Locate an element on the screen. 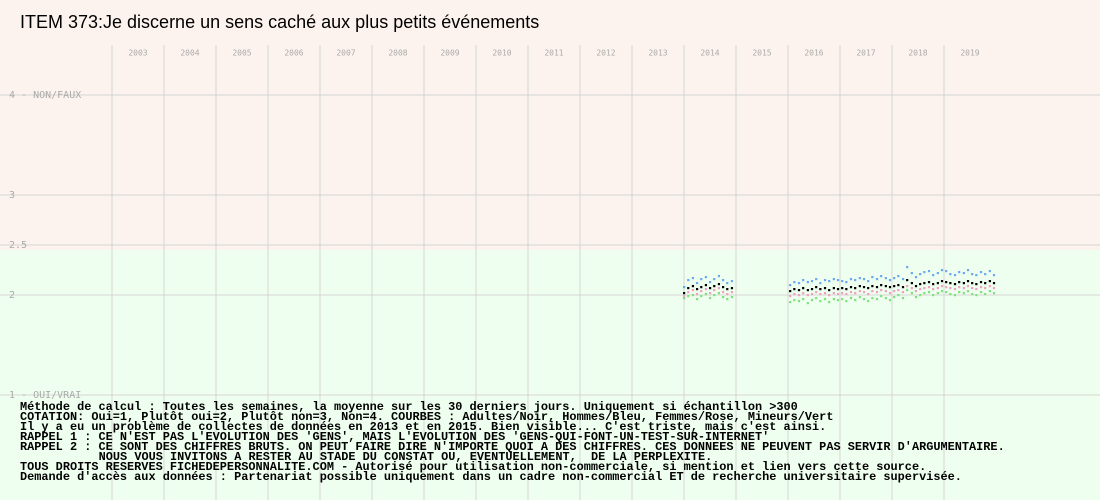 The height and width of the screenshot is (500, 1100). y-tick-label: 2 is located at coordinates (12, 295).